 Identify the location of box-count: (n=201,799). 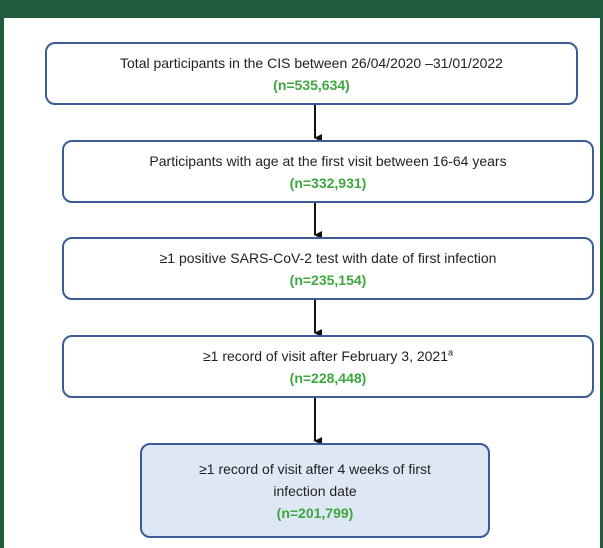
(315, 512).